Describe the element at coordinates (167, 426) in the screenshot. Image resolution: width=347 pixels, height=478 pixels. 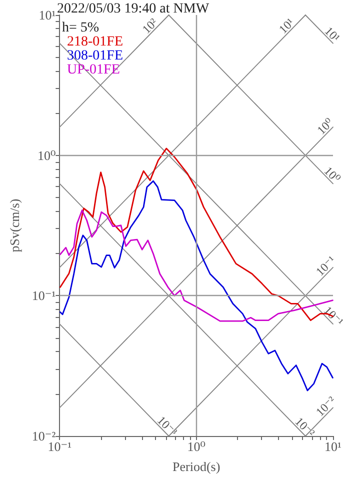
I see `annotation: 10⁻³` at that location.